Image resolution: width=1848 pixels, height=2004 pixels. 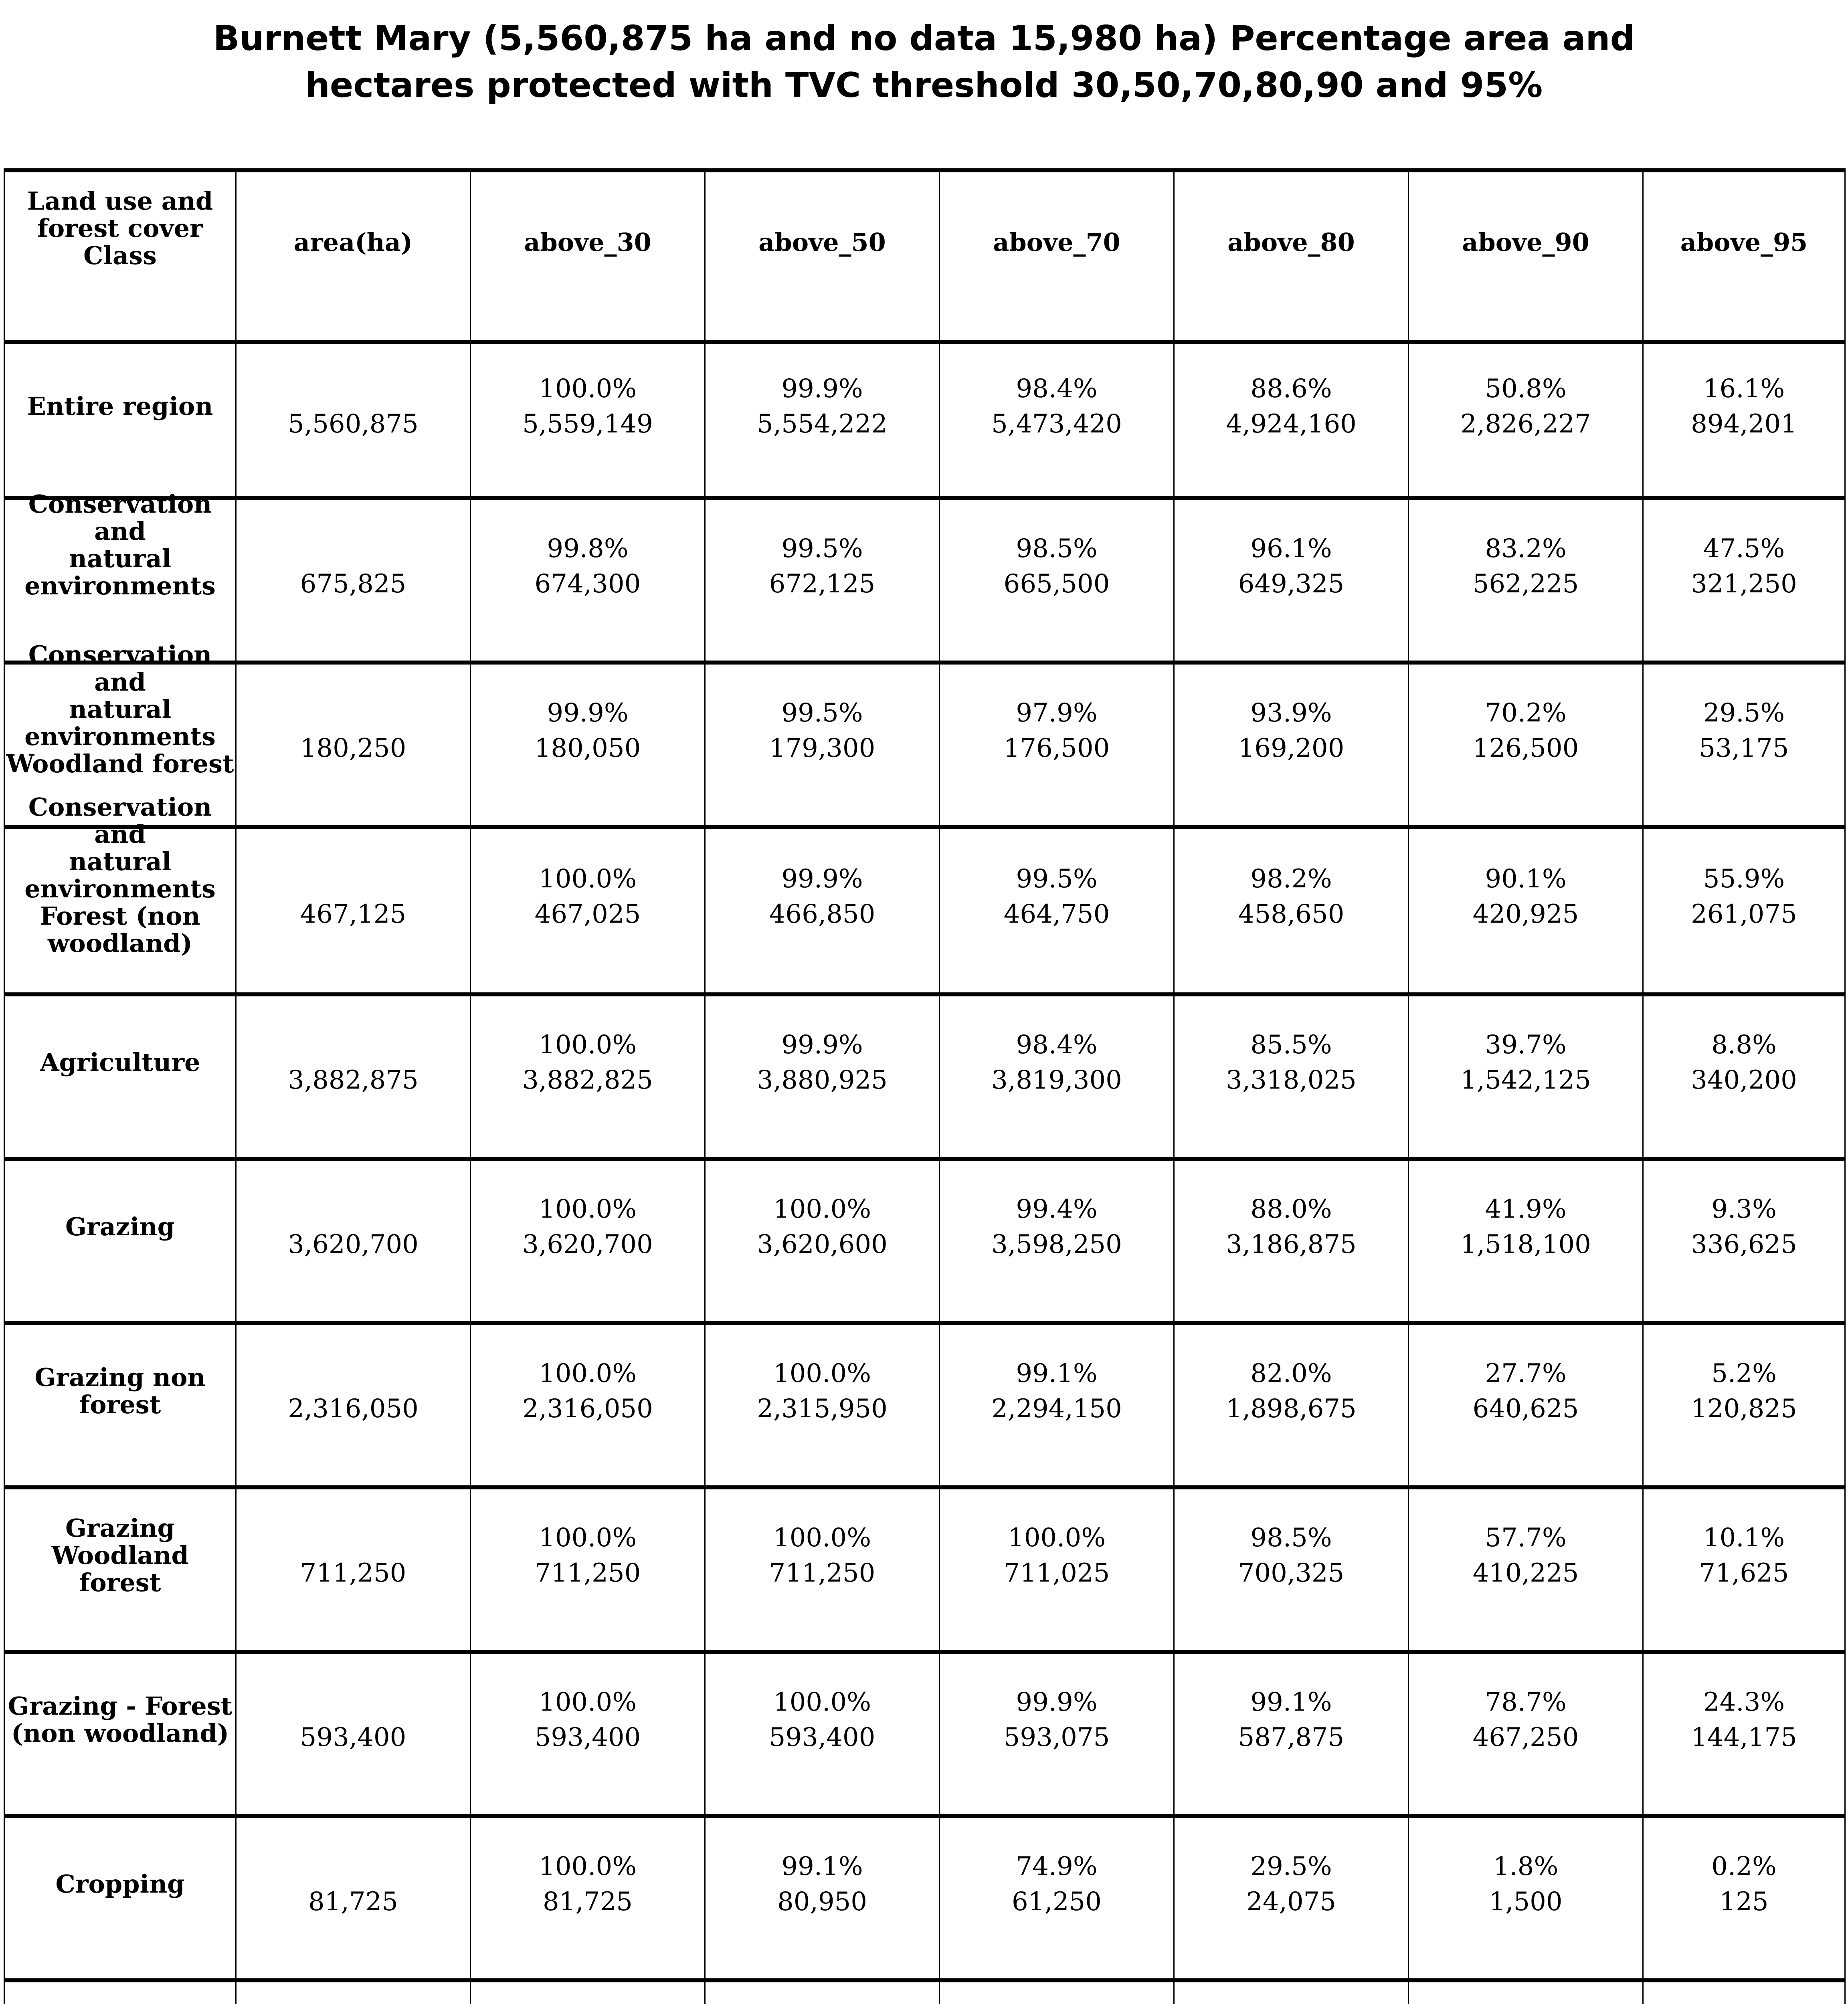 What do you see at coordinates (588, 1898) in the screenshot?
I see `cell-above-30: 100.0% 81,725` at bounding box center [588, 1898].